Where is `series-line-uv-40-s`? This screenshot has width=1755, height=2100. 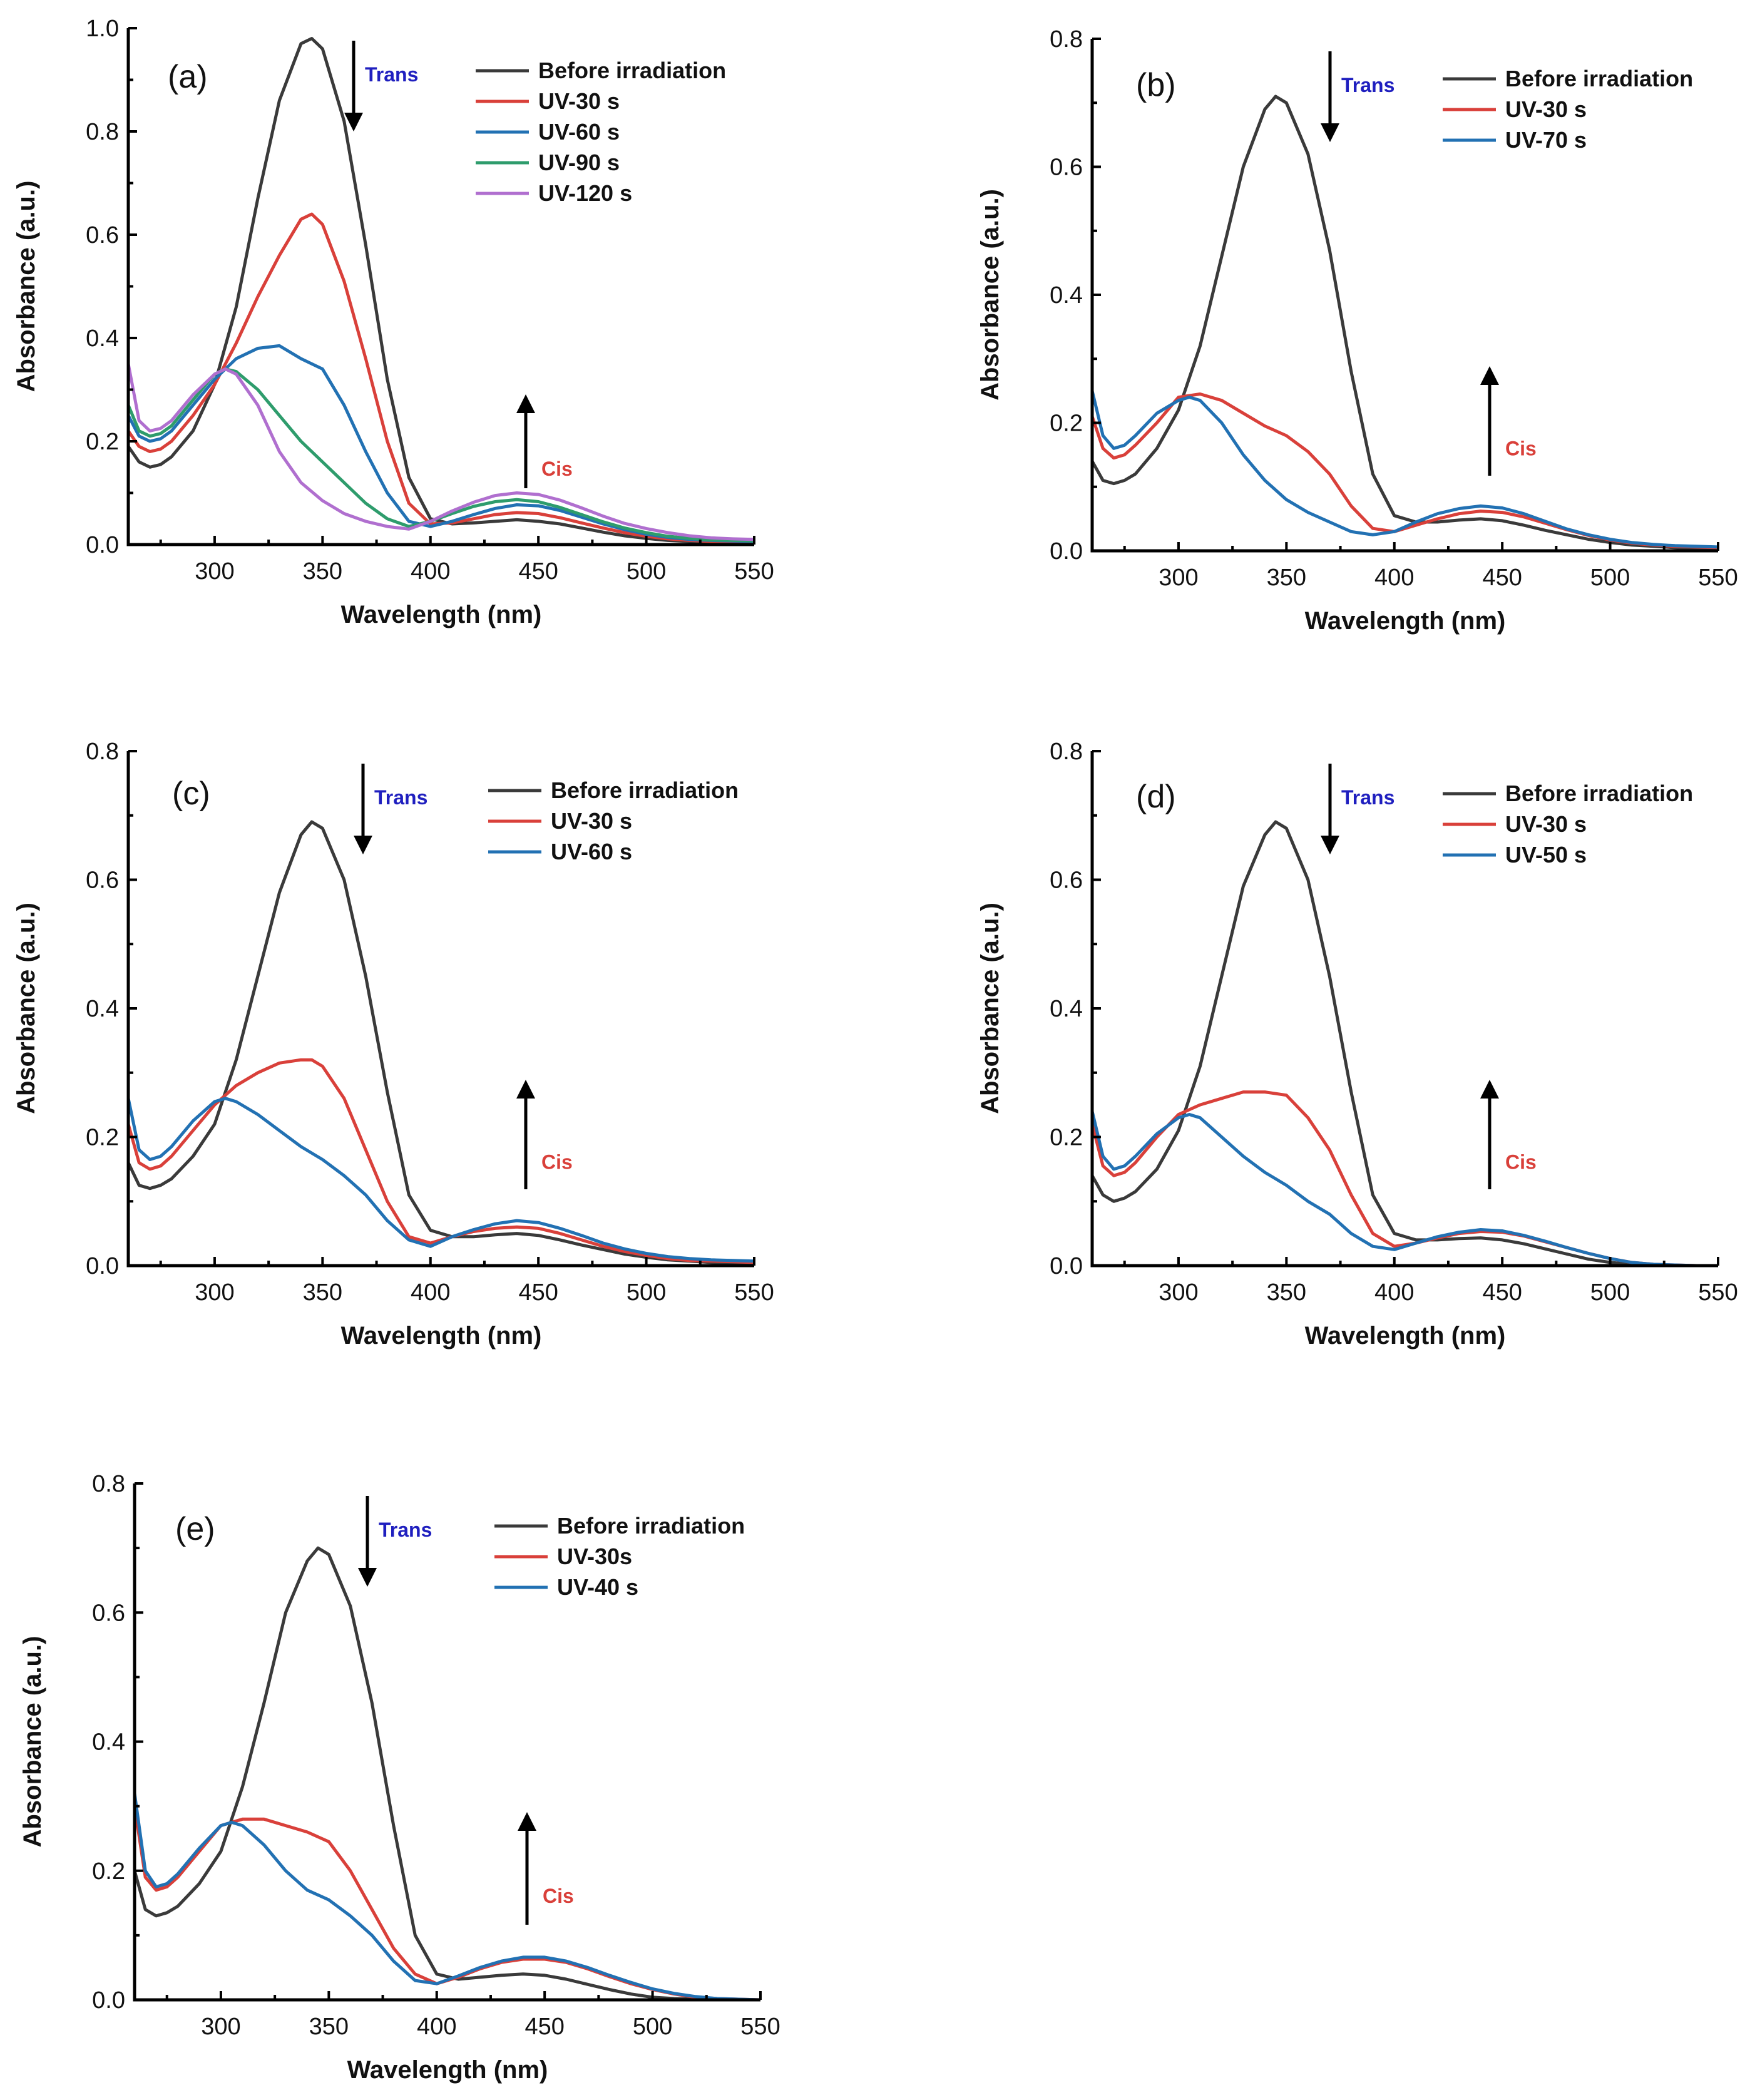
series-line-uv-40-s is located at coordinates (447, 1896).